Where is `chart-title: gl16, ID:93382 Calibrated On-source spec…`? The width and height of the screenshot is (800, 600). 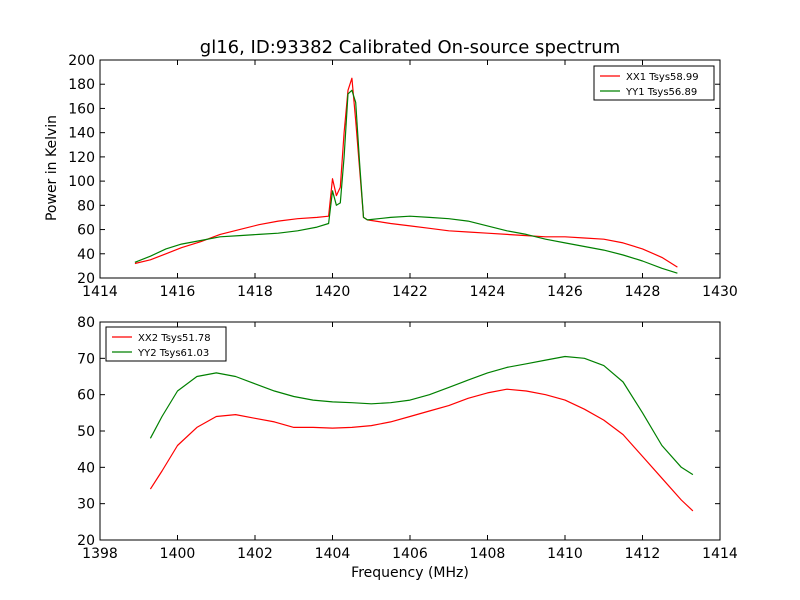 chart-title: gl16, ID:93382 Calibrated On-source spec… is located at coordinates (410, 47).